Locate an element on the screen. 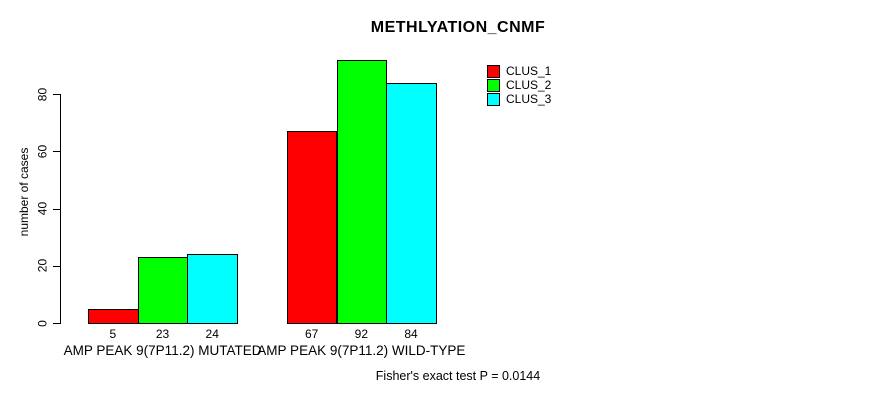 This screenshot has height=400, width=890. y-tick-label: 20 is located at coordinates (42, 266).